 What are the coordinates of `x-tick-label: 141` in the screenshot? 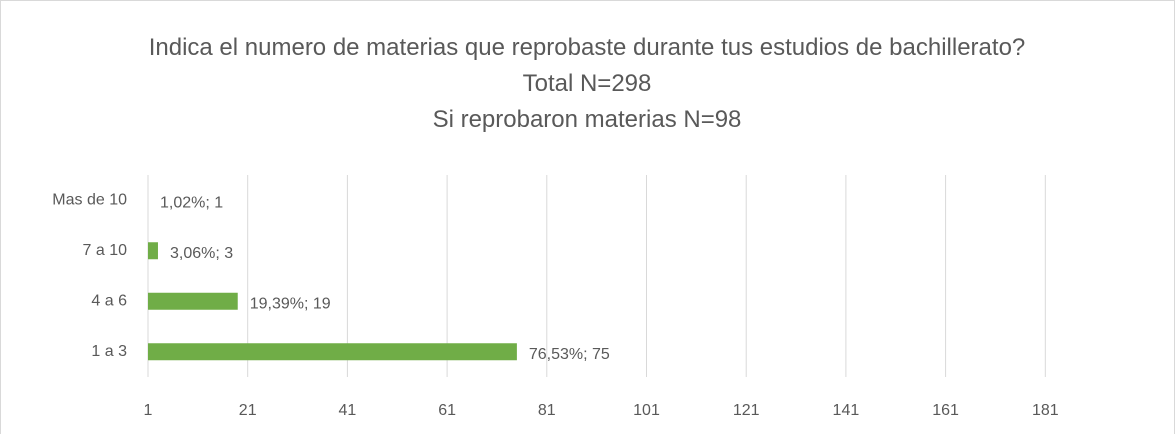 It's located at (846, 410).